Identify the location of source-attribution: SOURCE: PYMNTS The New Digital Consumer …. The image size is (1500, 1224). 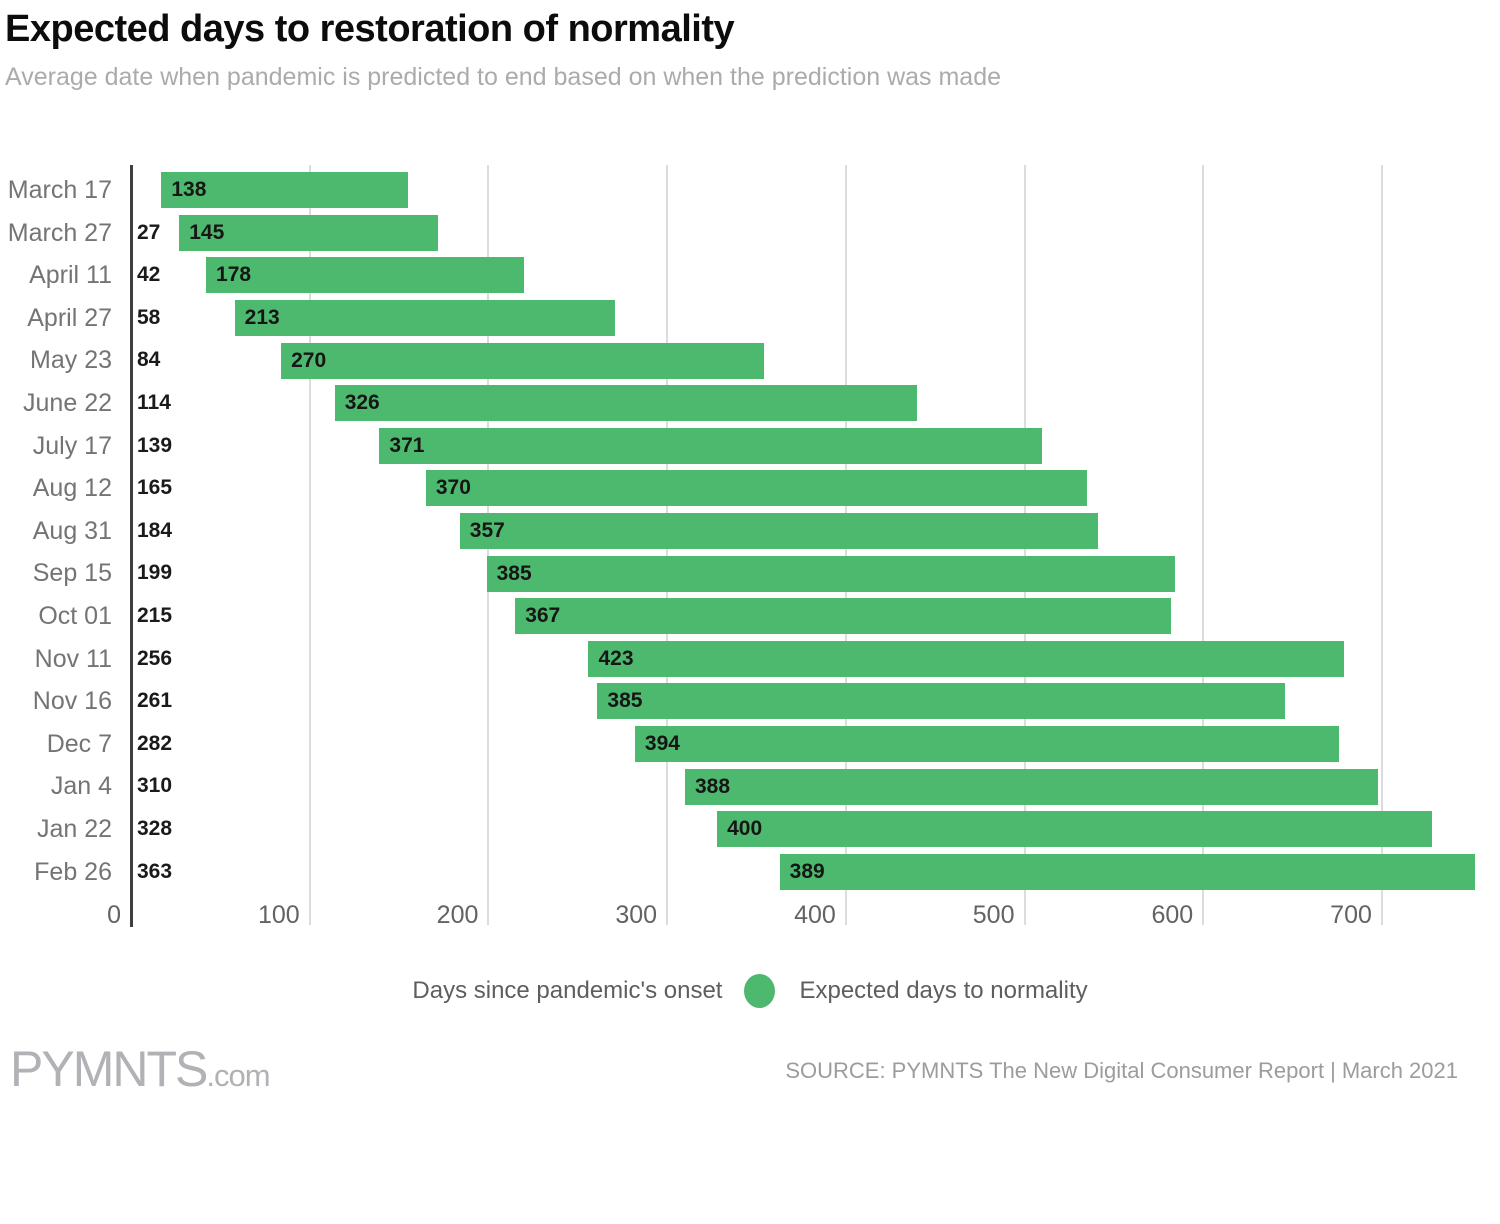
(1121, 1071).